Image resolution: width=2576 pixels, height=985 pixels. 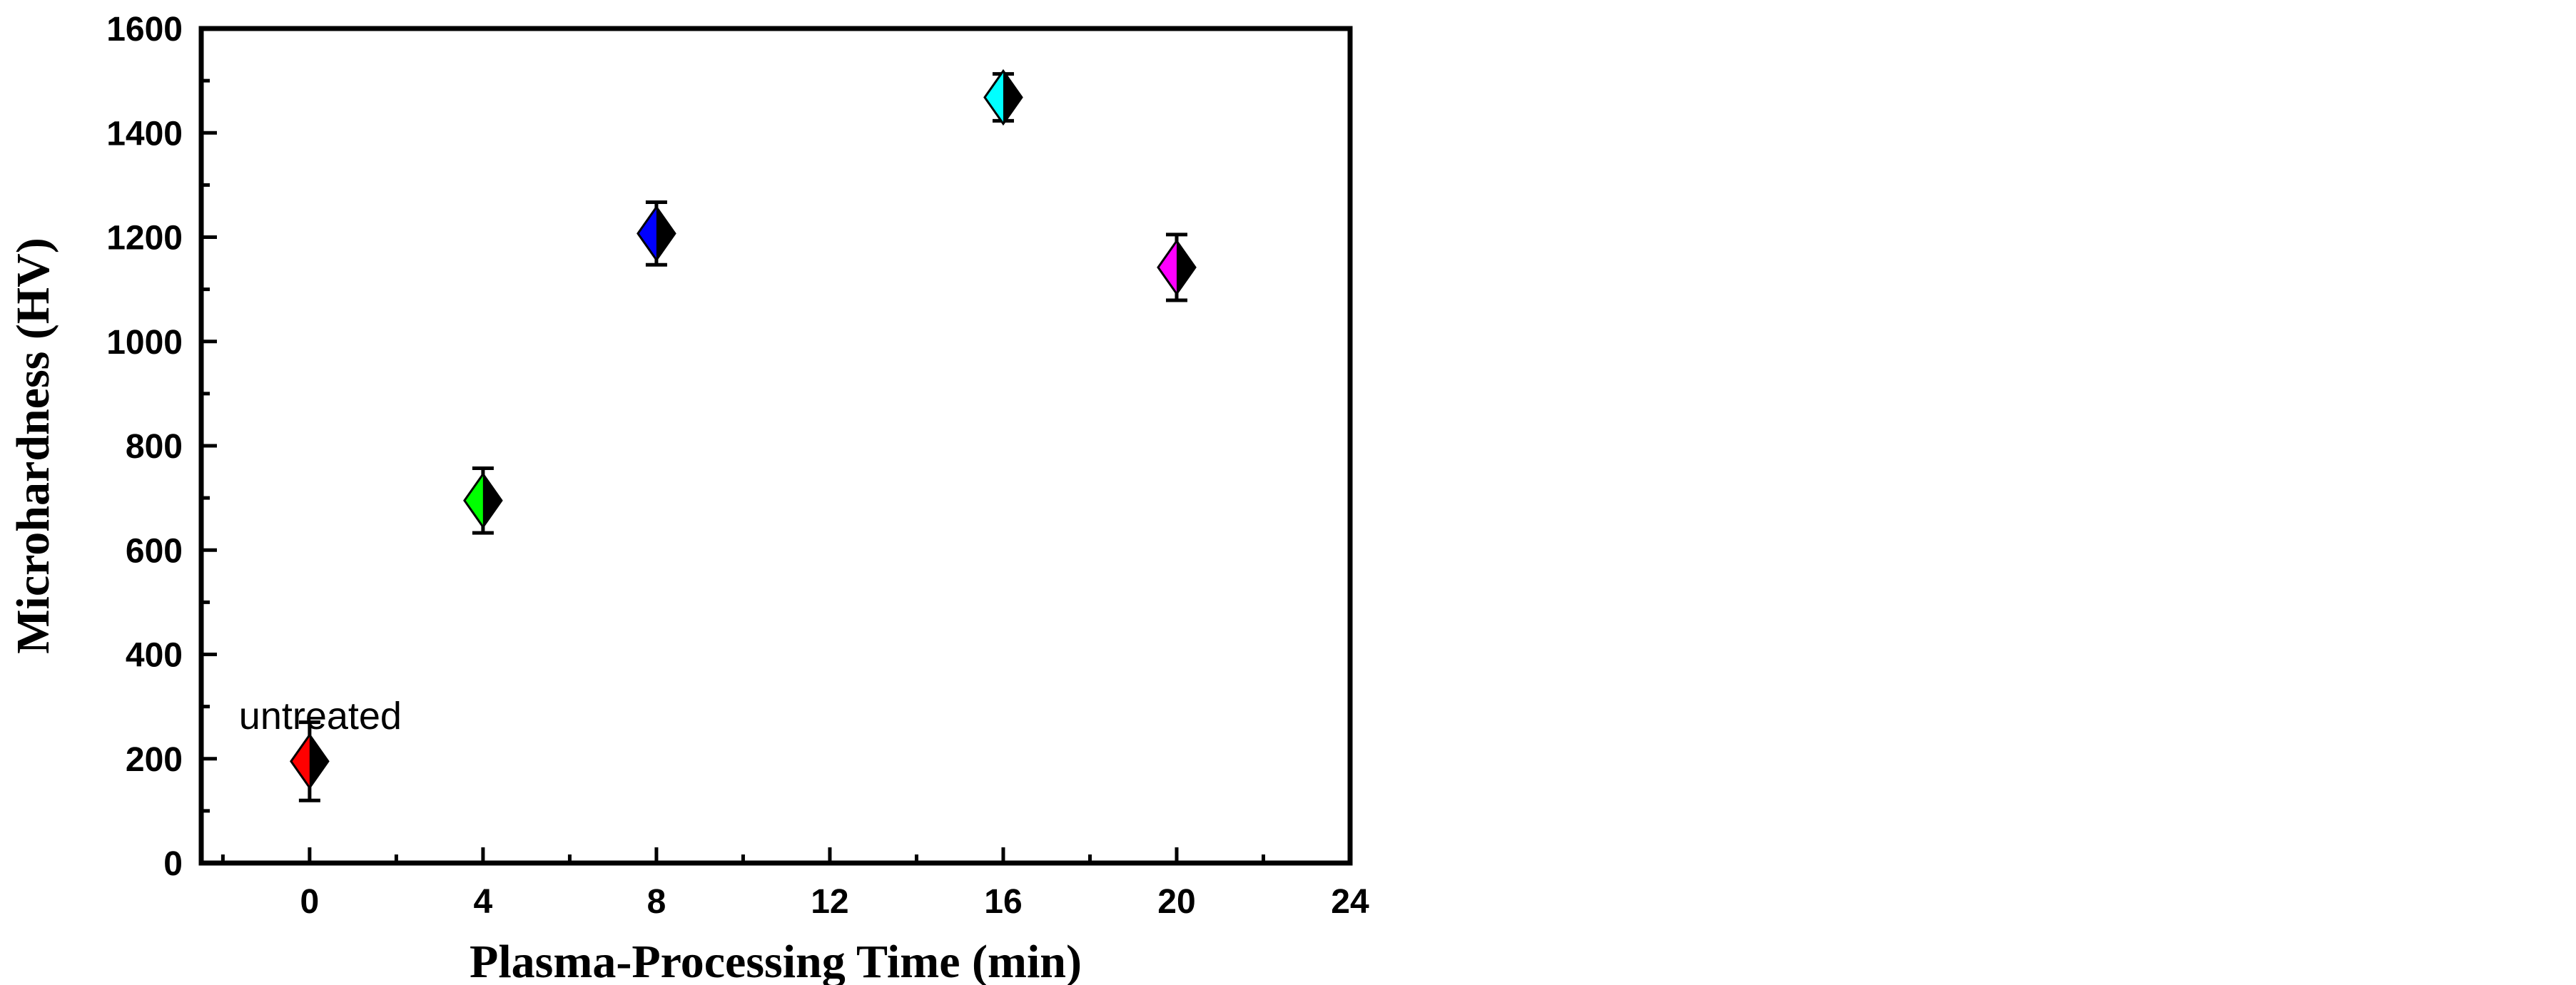 What do you see at coordinates (1176, 902) in the screenshot?
I see `x-tick-label: 20` at bounding box center [1176, 902].